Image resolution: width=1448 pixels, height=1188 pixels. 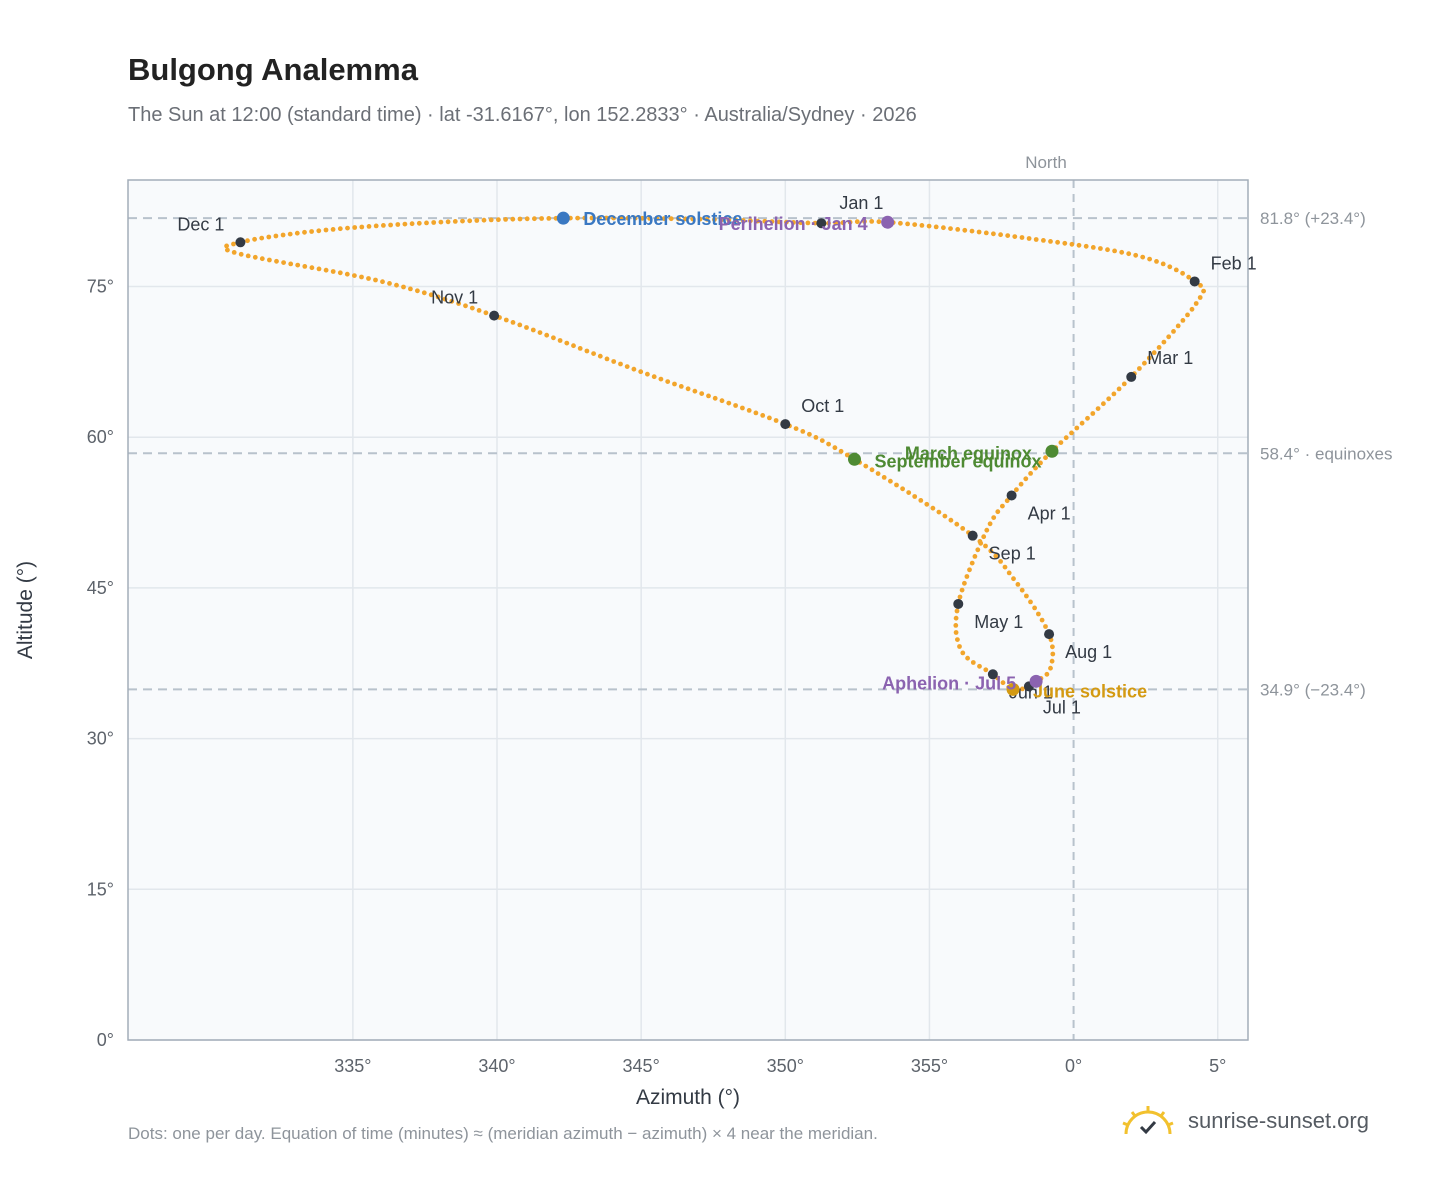 What do you see at coordinates (454, 298) in the screenshot?
I see `month-label: Nov 1` at bounding box center [454, 298].